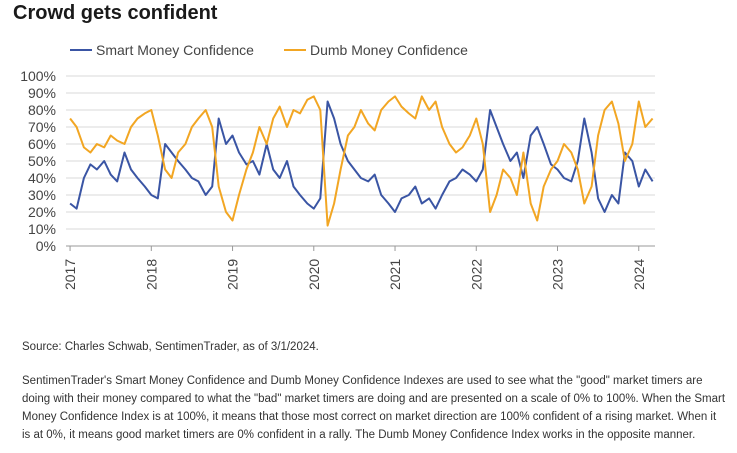  What do you see at coordinates (38, 76) in the screenshot?
I see `y-tick-label: 100%` at bounding box center [38, 76].